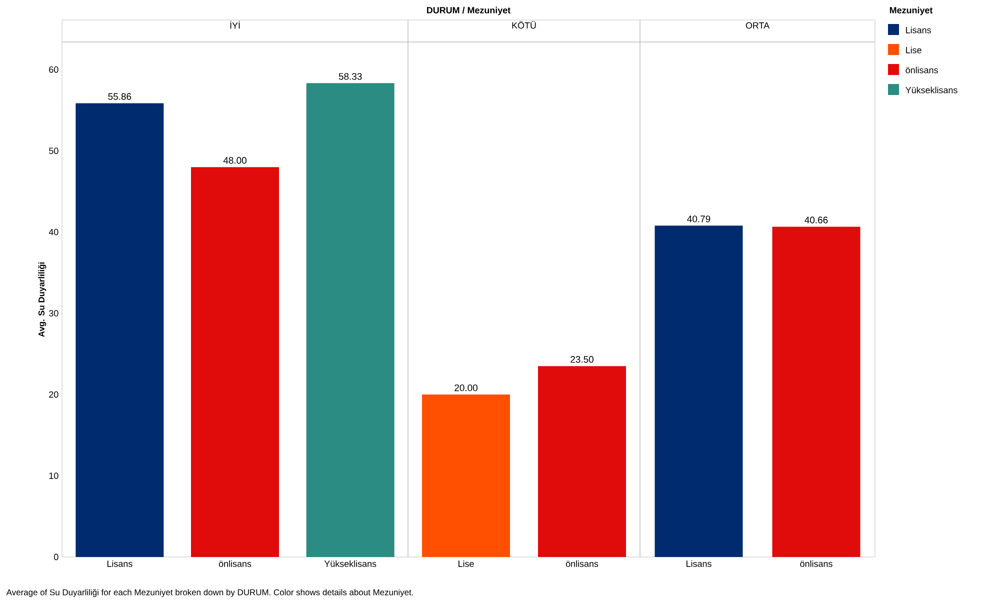  Describe the element at coordinates (53, 475) in the screenshot. I see `y-tick-label: 10` at that location.